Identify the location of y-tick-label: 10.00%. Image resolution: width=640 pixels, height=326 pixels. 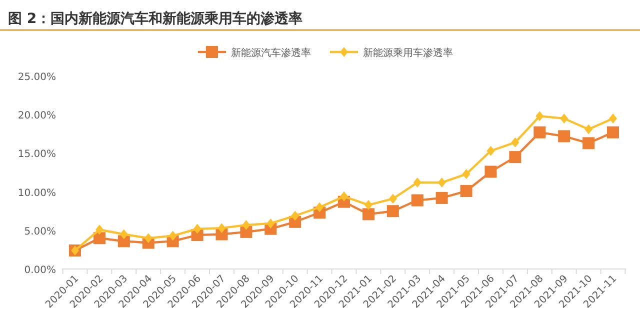
(37, 193).